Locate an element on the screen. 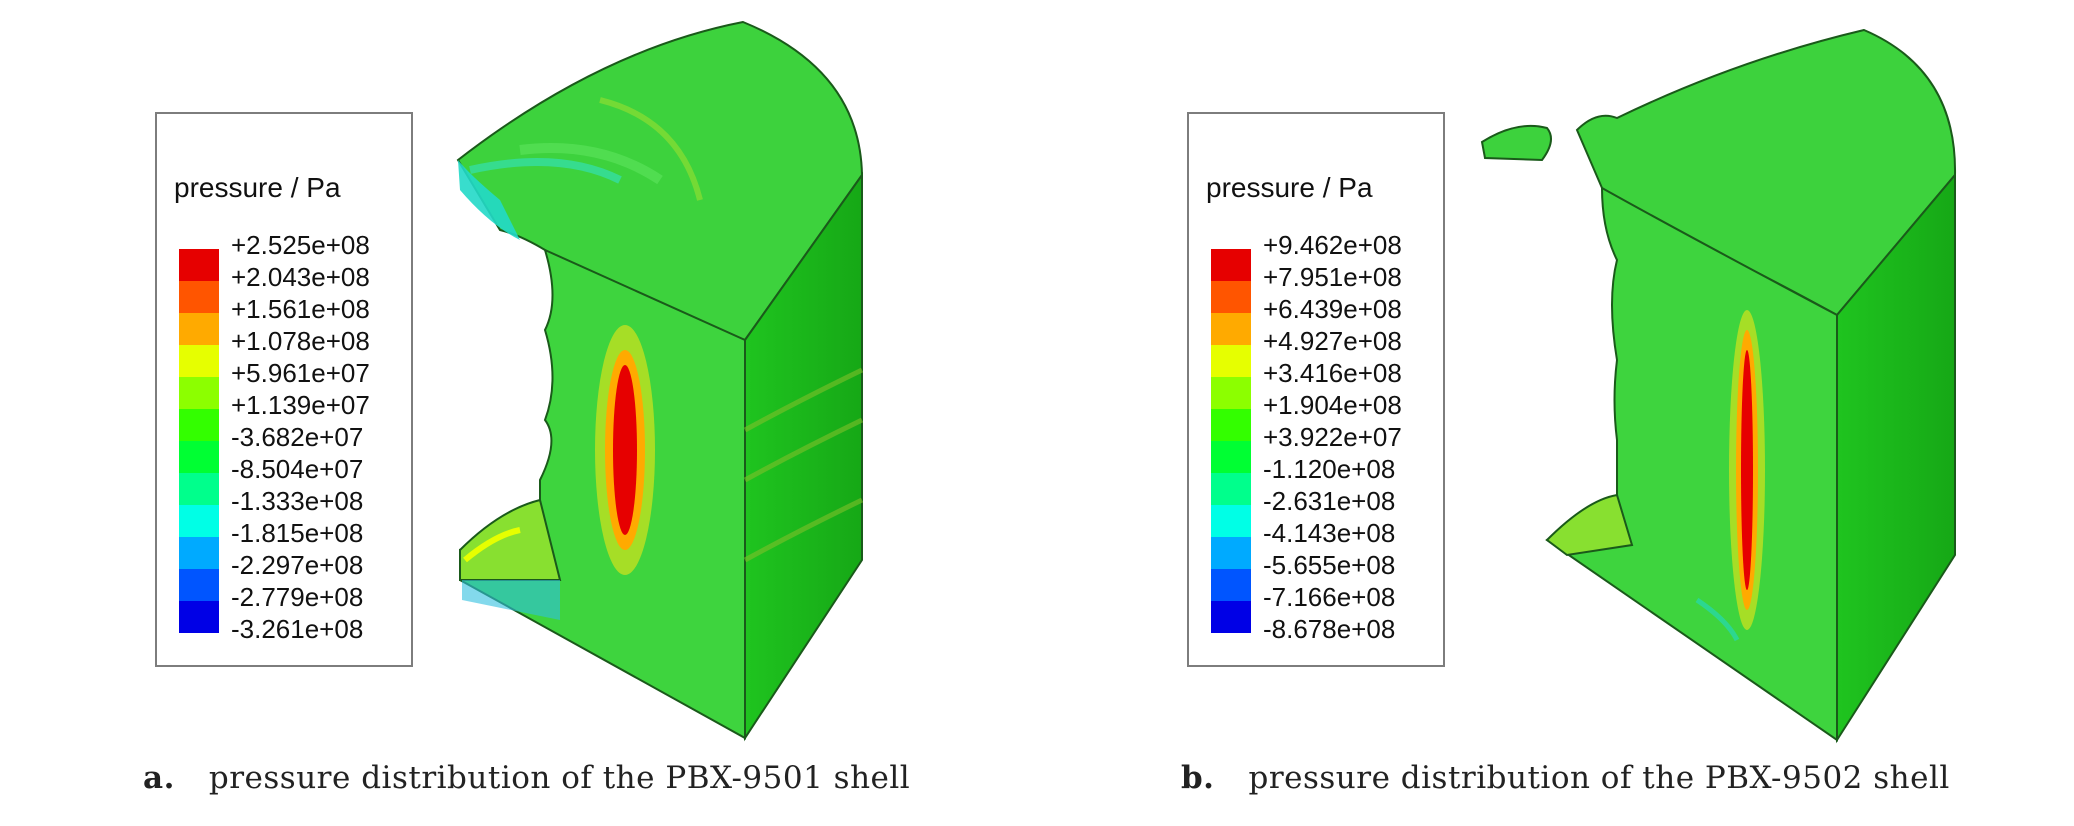 Image resolution: width=2074 pixels, height=826 pixels. legend-value: +3.922e+07 is located at coordinates (1332, 437).